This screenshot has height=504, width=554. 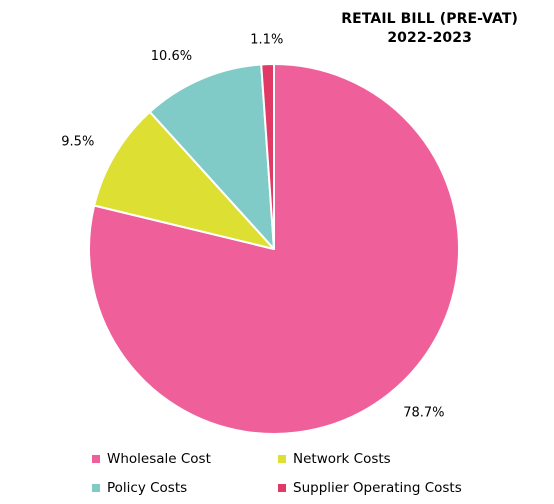 What do you see at coordinates (96, 487) in the screenshot?
I see `legend-swatch-policy-costs` at bounding box center [96, 487].